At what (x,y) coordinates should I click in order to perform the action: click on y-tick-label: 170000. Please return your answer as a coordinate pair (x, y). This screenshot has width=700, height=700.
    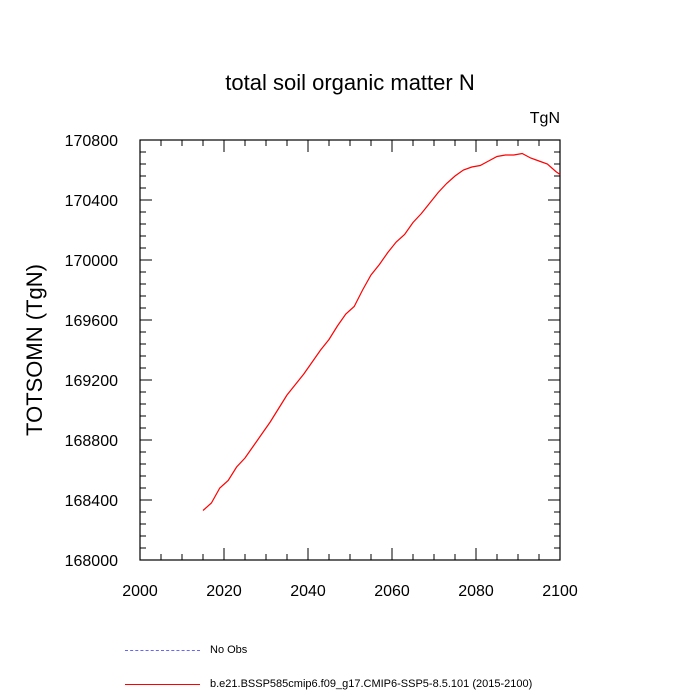
    Looking at the image, I should click on (91, 261).